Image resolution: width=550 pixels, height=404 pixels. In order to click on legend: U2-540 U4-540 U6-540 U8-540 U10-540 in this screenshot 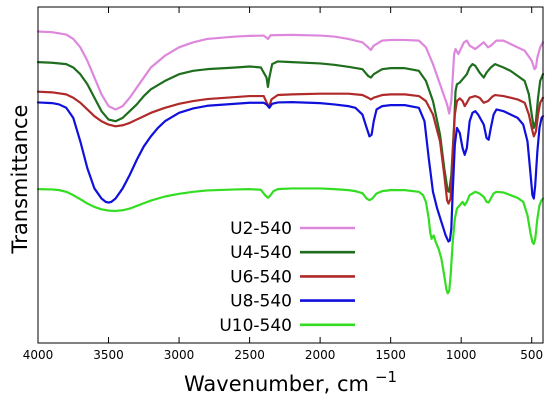, I will do `click(287, 277)`.